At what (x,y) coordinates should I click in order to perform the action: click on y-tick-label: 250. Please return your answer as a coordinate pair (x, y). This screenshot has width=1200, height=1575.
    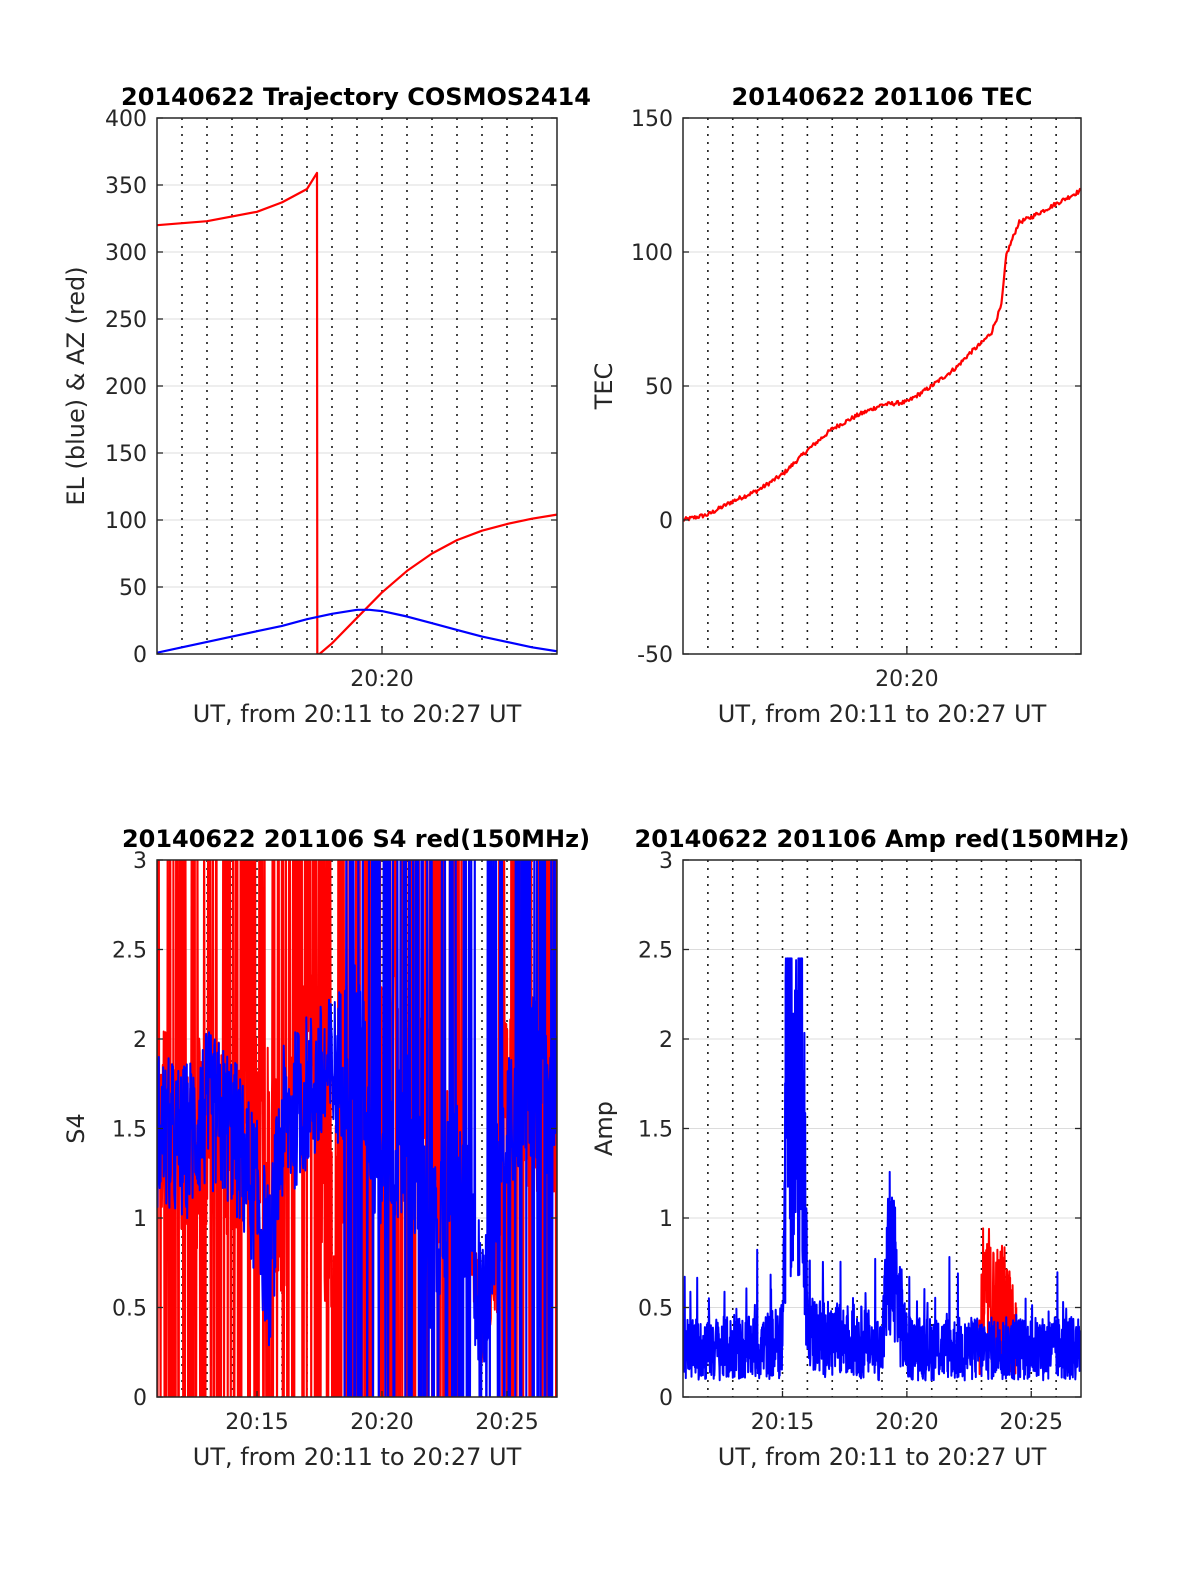
    Looking at the image, I should click on (126, 320).